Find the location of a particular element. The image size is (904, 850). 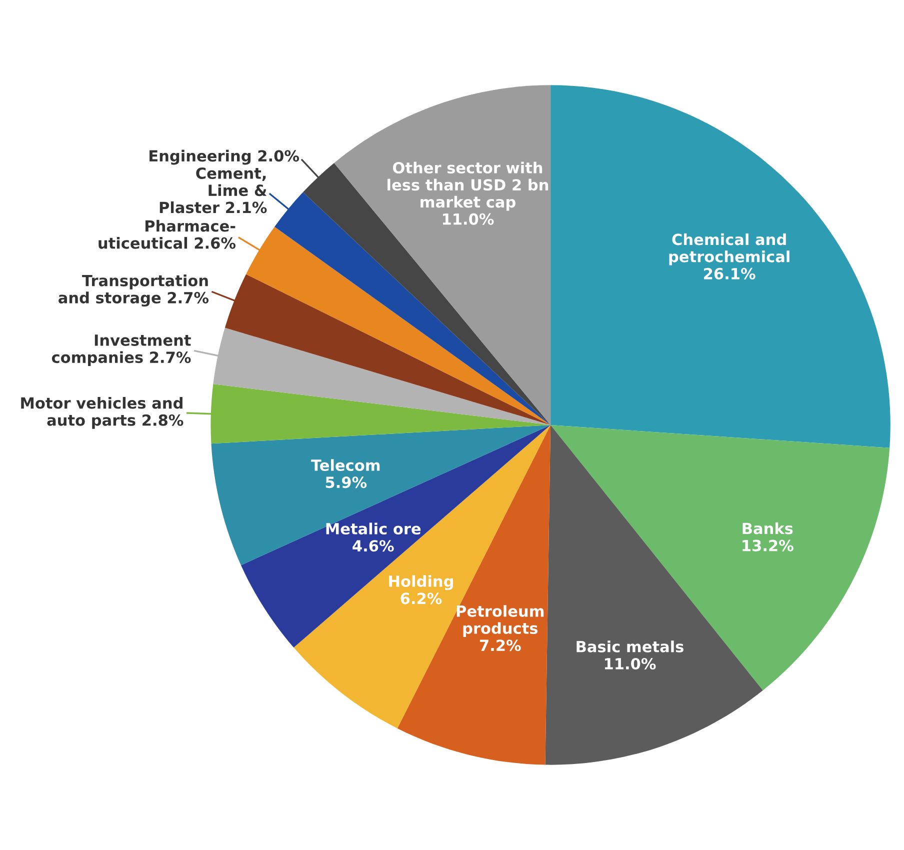

slice-label: Investment companies 2.7% is located at coordinates (121, 350).